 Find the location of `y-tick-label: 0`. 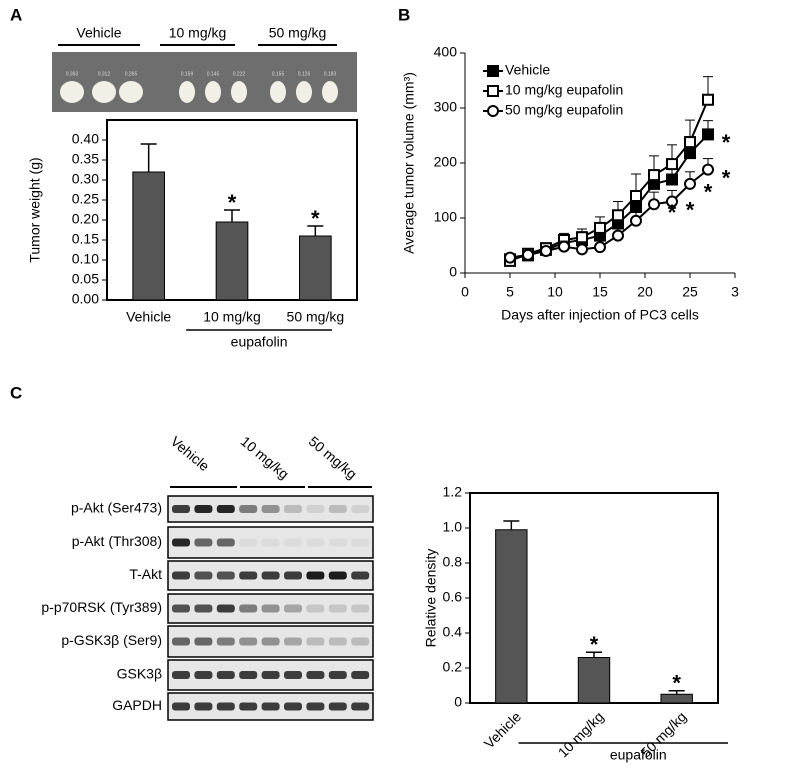

y-tick-label: 0 is located at coordinates (458, 702).